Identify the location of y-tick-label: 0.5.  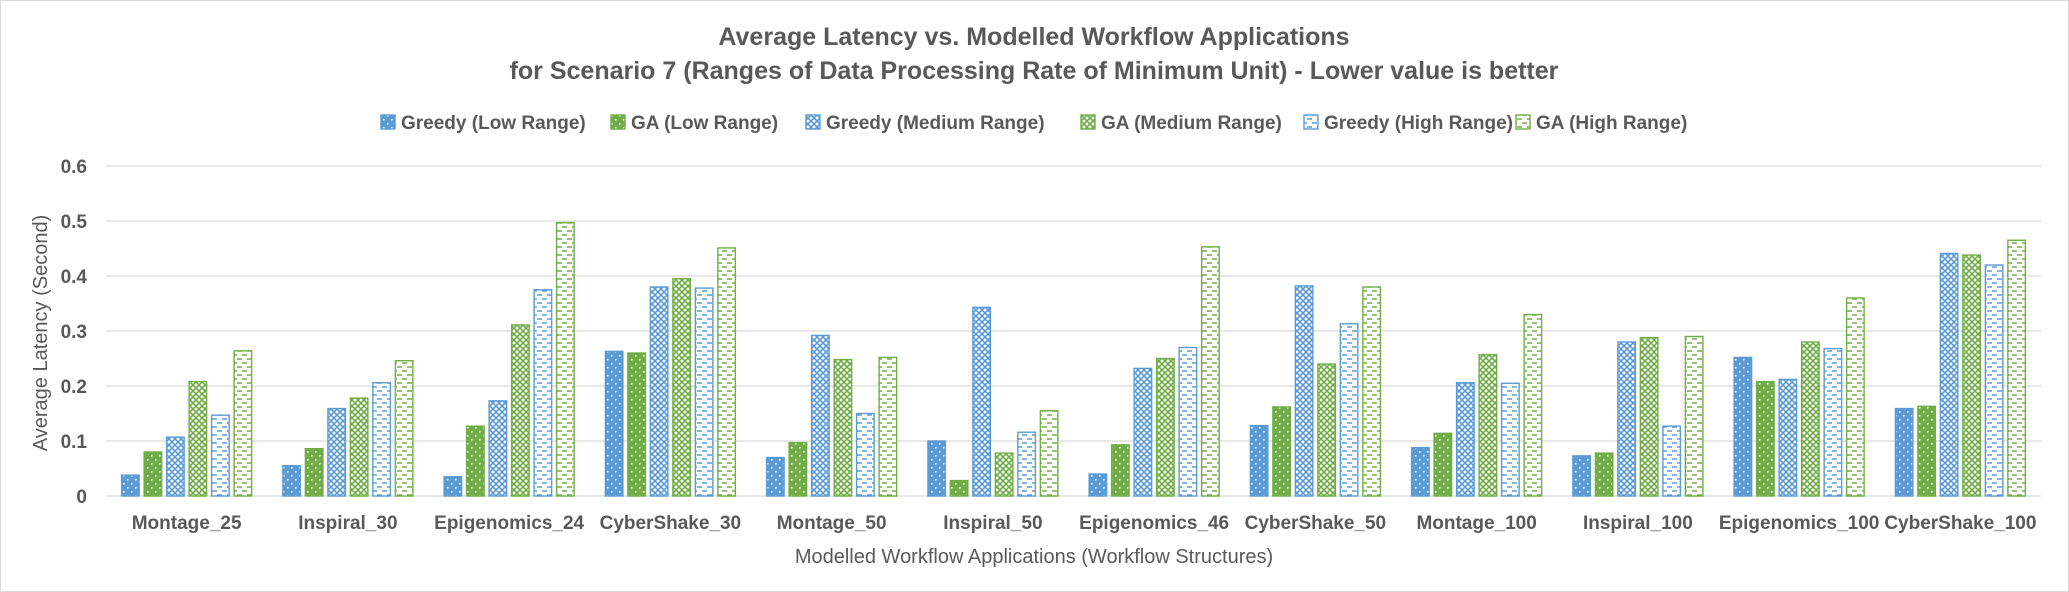
(74, 222).